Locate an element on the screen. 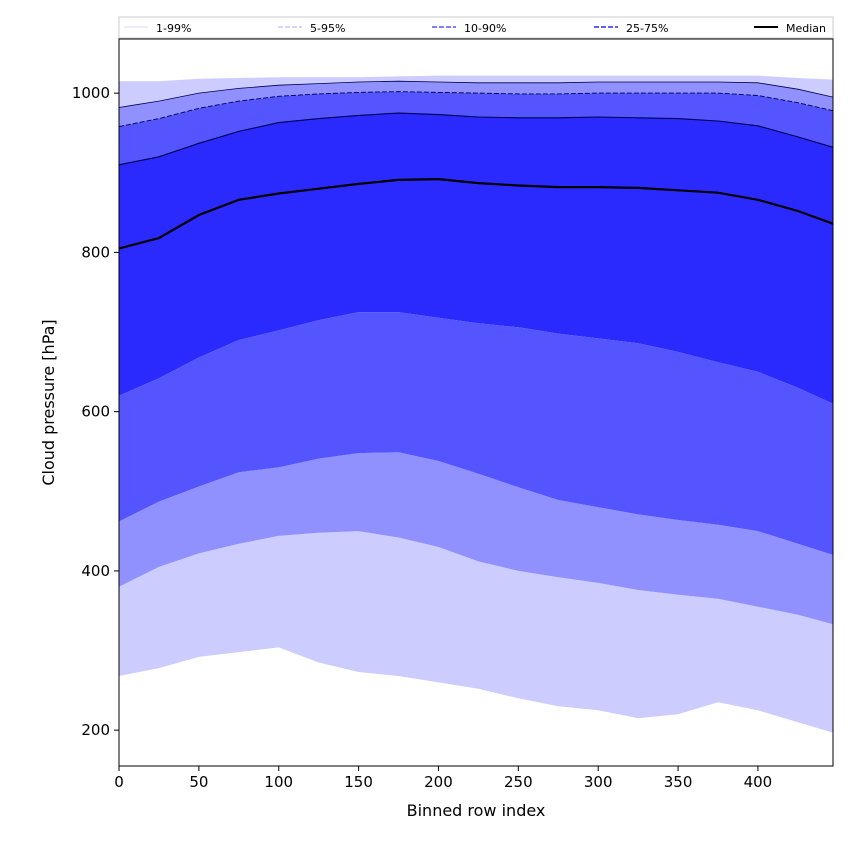 The height and width of the screenshot is (850, 850). band-1-99-upper is located at coordinates (476, 91).